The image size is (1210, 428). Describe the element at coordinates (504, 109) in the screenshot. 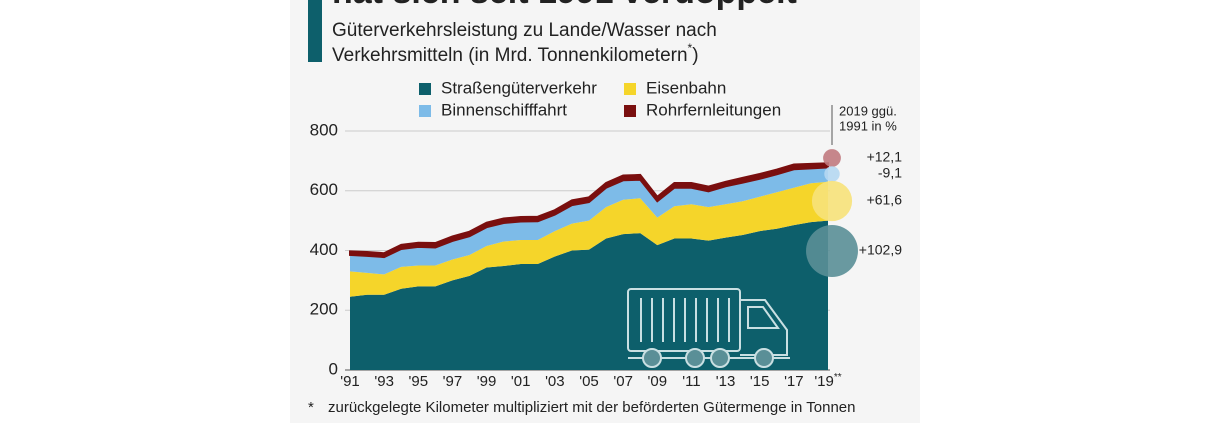

I see `legend-label: Binnenschifffahrt` at that location.